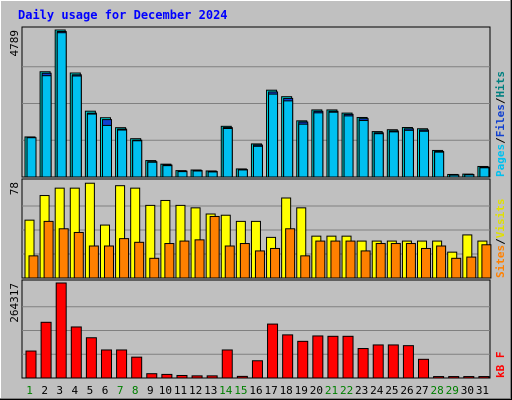  What do you see at coordinates (14, 188) in the screenshot?
I see `y-max-label: 78` at bounding box center [14, 188].